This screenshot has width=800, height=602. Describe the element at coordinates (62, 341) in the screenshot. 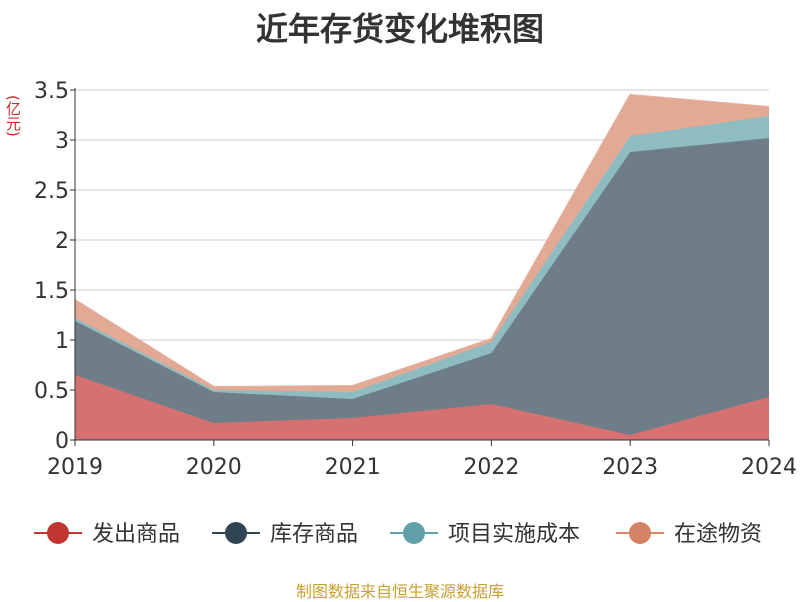

I see `y-tick-label: 1` at that location.